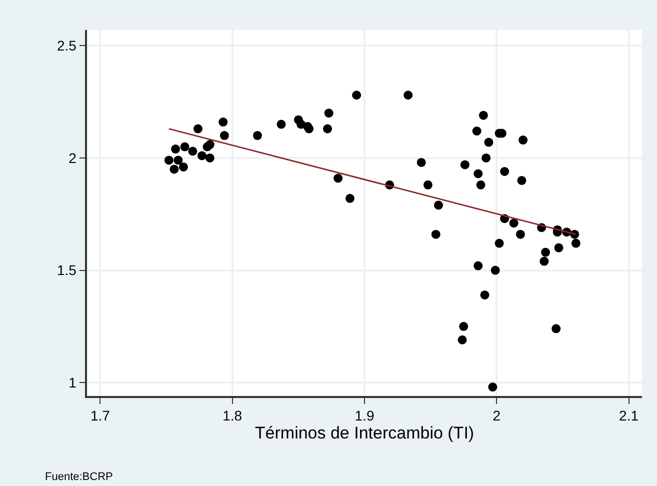 This screenshot has height=486, width=657. What do you see at coordinates (364, 433) in the screenshot?
I see `x-axis-title: Términos de Intercambio (TI)` at bounding box center [364, 433].